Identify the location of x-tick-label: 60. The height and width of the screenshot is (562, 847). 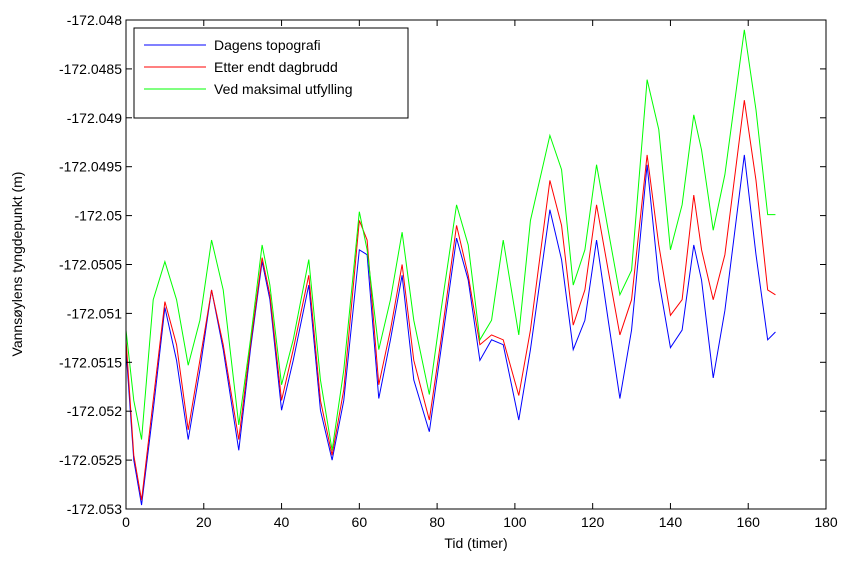
(360, 522).